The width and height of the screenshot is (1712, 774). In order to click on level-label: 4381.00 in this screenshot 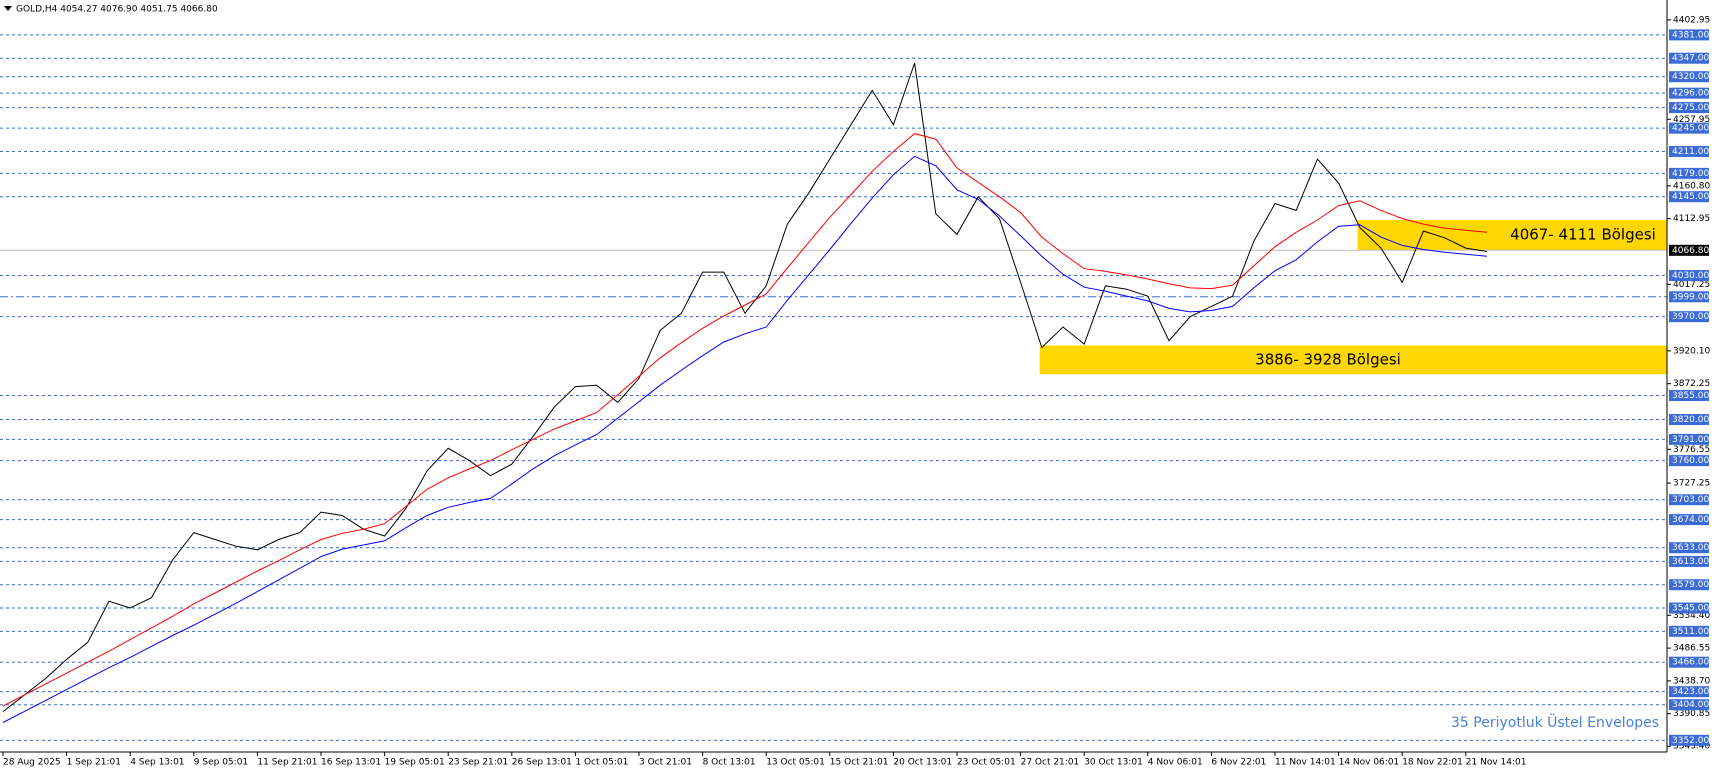, I will do `click(1690, 35)`.